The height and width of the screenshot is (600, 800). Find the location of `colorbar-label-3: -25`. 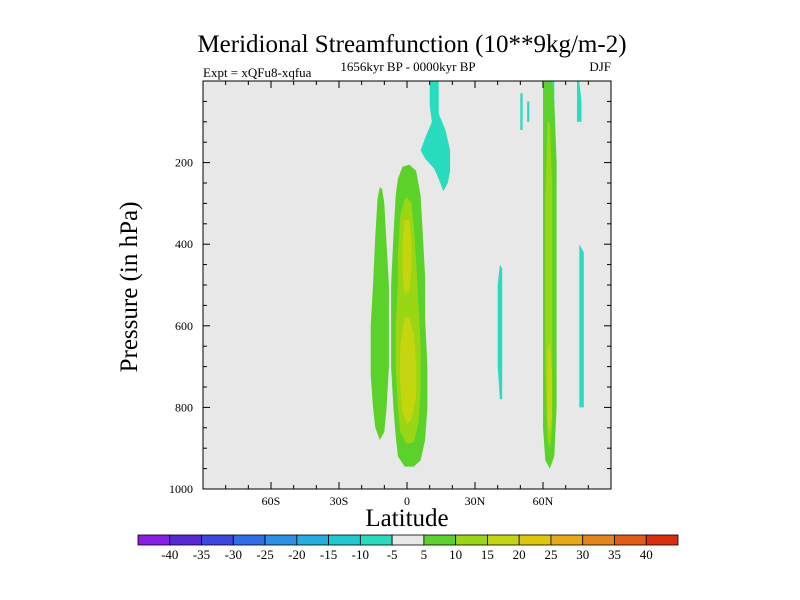

colorbar-label-3: -25 is located at coordinates (264, 554).